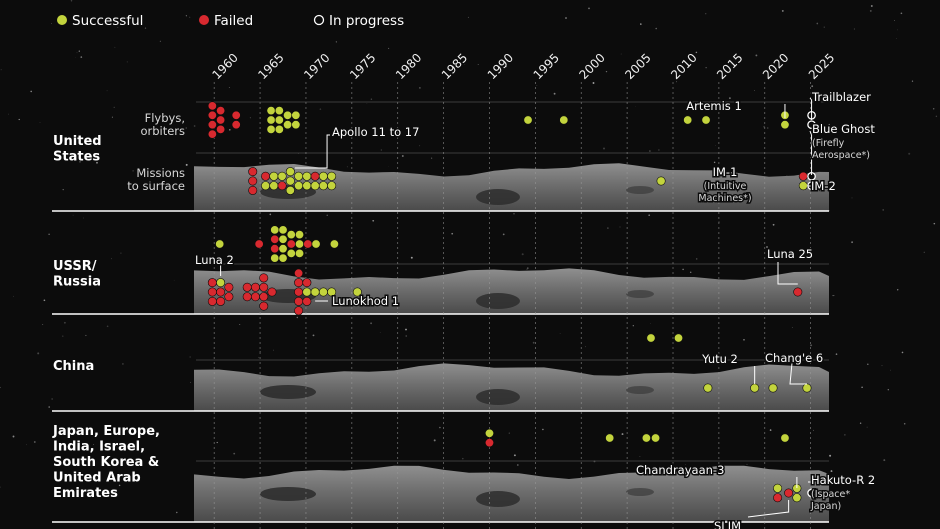 This screenshot has width=940, height=529. I want to click on annotation-blue-ghost: Blue Ghost, so click(843, 129).